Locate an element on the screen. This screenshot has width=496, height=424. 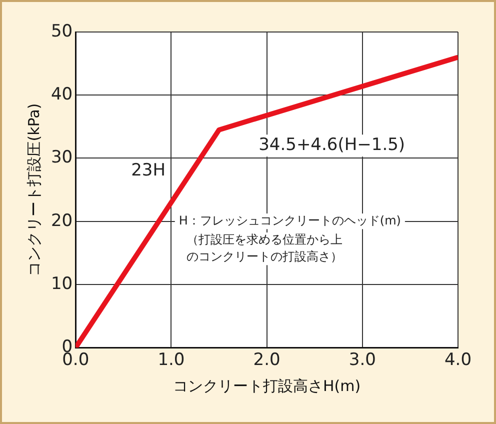
x-axis-title: コンクリート打設高さH(m) is located at coordinates (267, 385).